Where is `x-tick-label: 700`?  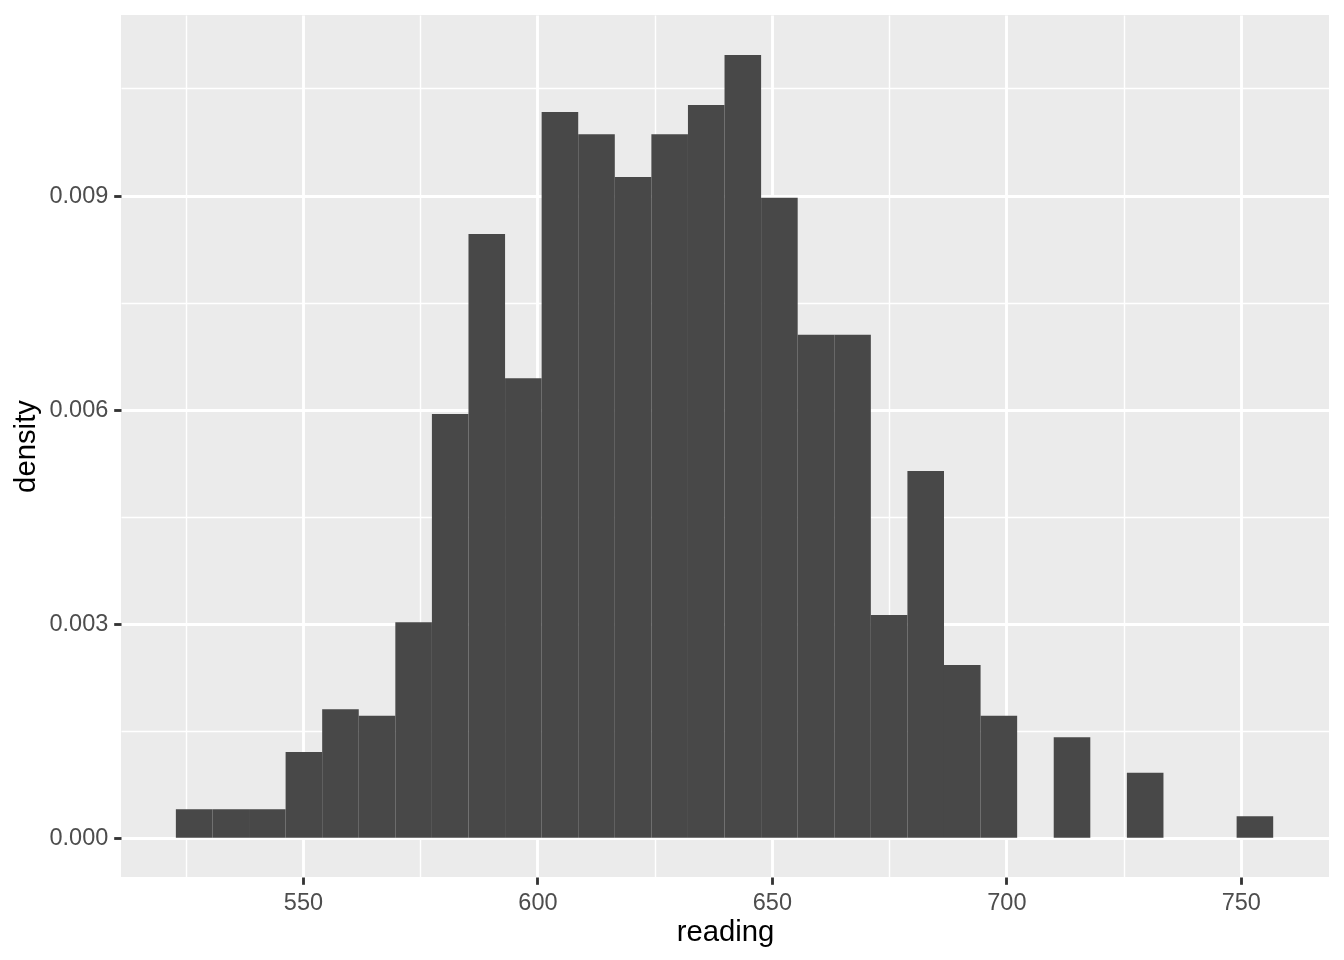 x-tick-label: 700 is located at coordinates (1007, 901).